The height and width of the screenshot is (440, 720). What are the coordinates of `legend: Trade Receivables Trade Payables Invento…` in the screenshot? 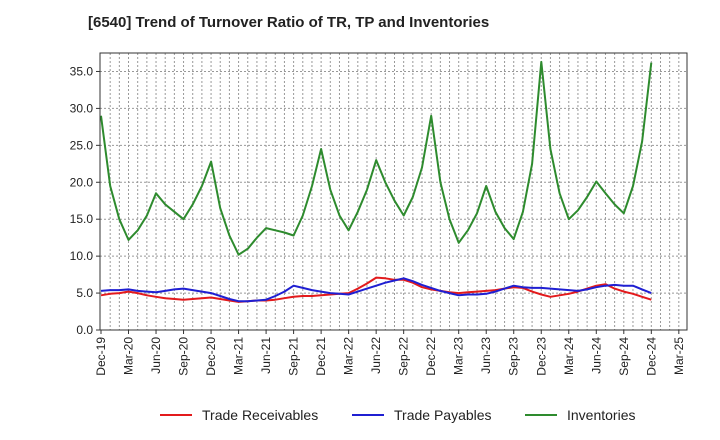 It's located at (360, 415).